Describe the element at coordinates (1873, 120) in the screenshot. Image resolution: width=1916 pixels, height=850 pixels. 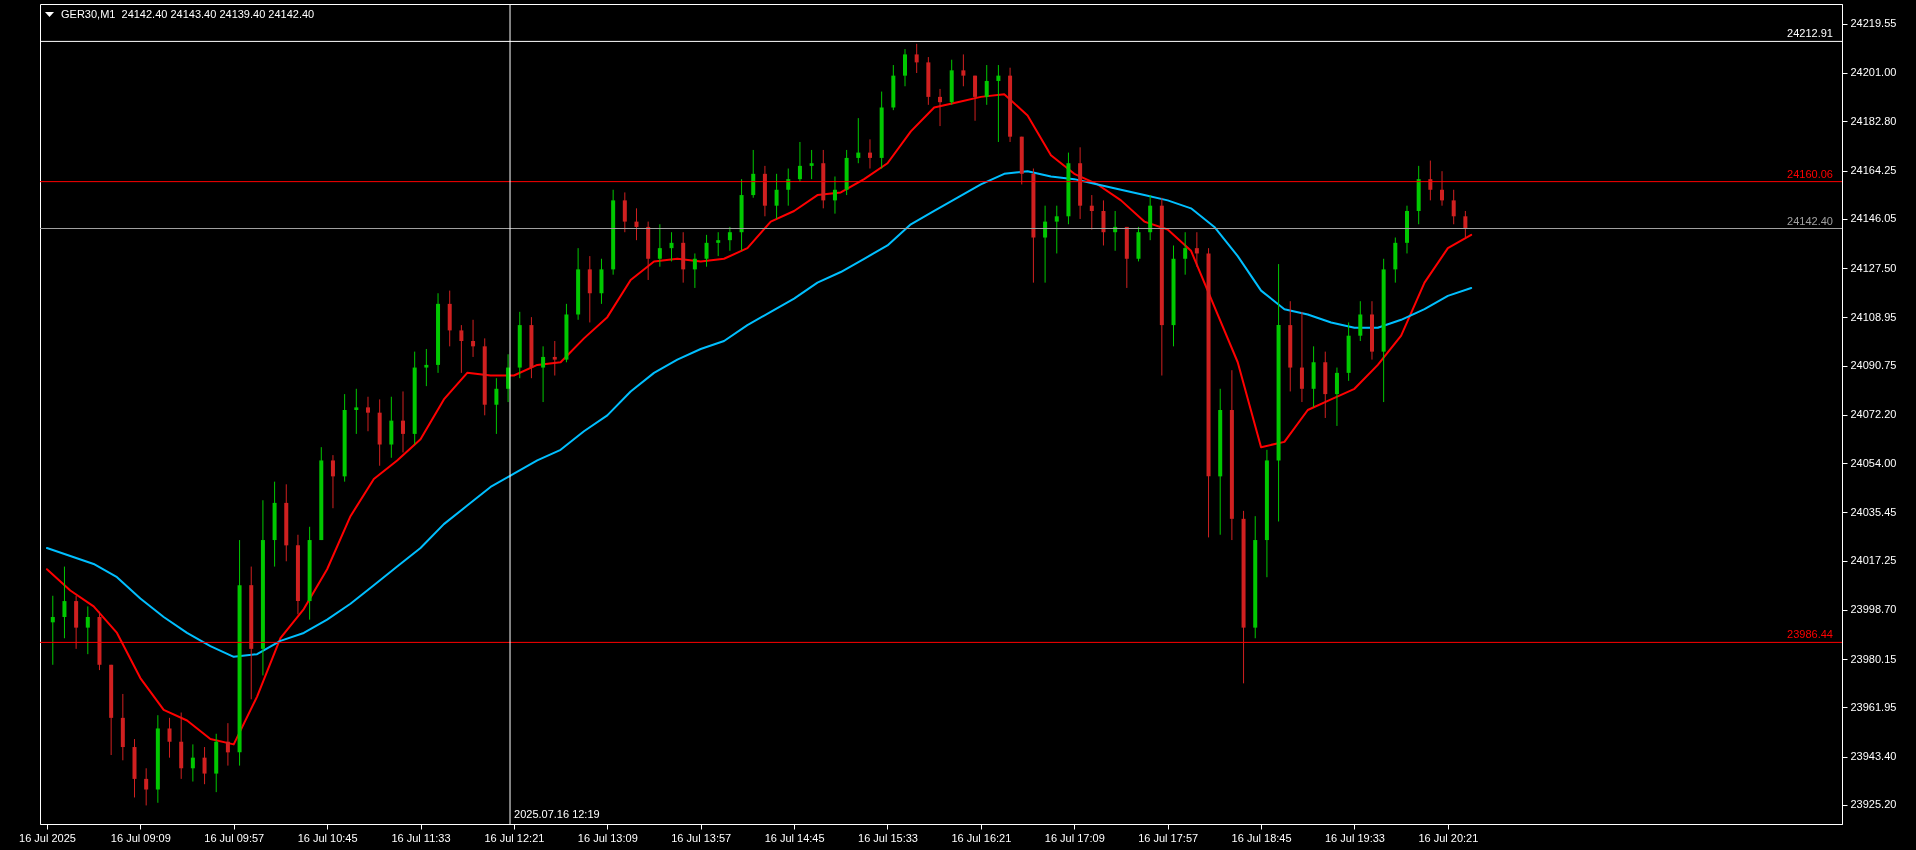
I see `y-tick-label: 24182.80` at that location.